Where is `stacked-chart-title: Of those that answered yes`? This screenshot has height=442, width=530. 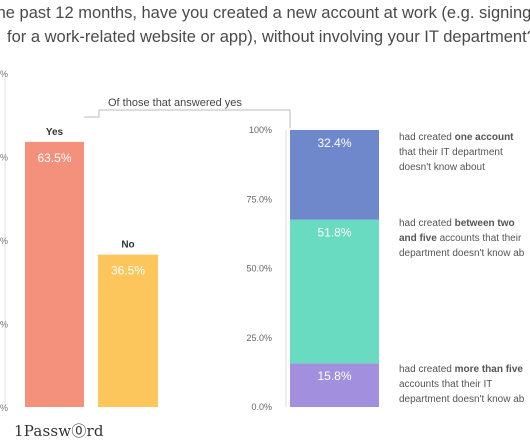
stacked-chart-title: Of those that answered yes is located at coordinates (175, 103).